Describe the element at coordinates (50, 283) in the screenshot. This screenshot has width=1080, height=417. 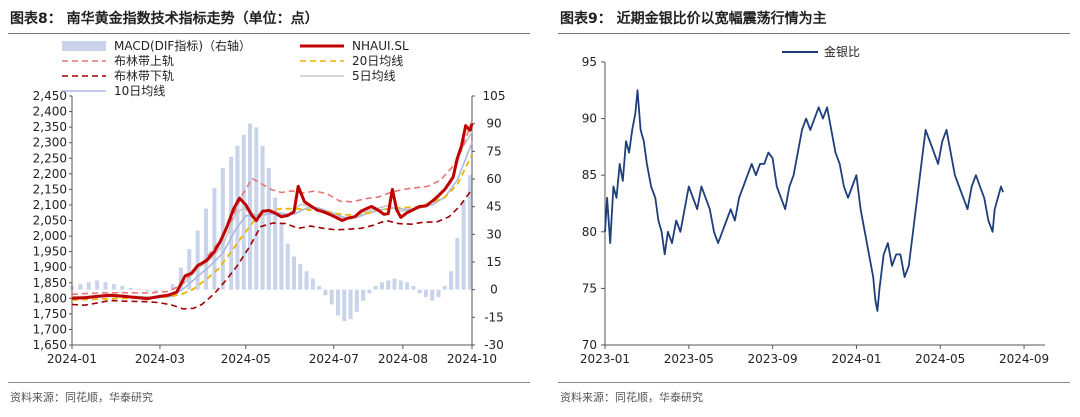
I see `y-tick-label: 1,850` at that location.